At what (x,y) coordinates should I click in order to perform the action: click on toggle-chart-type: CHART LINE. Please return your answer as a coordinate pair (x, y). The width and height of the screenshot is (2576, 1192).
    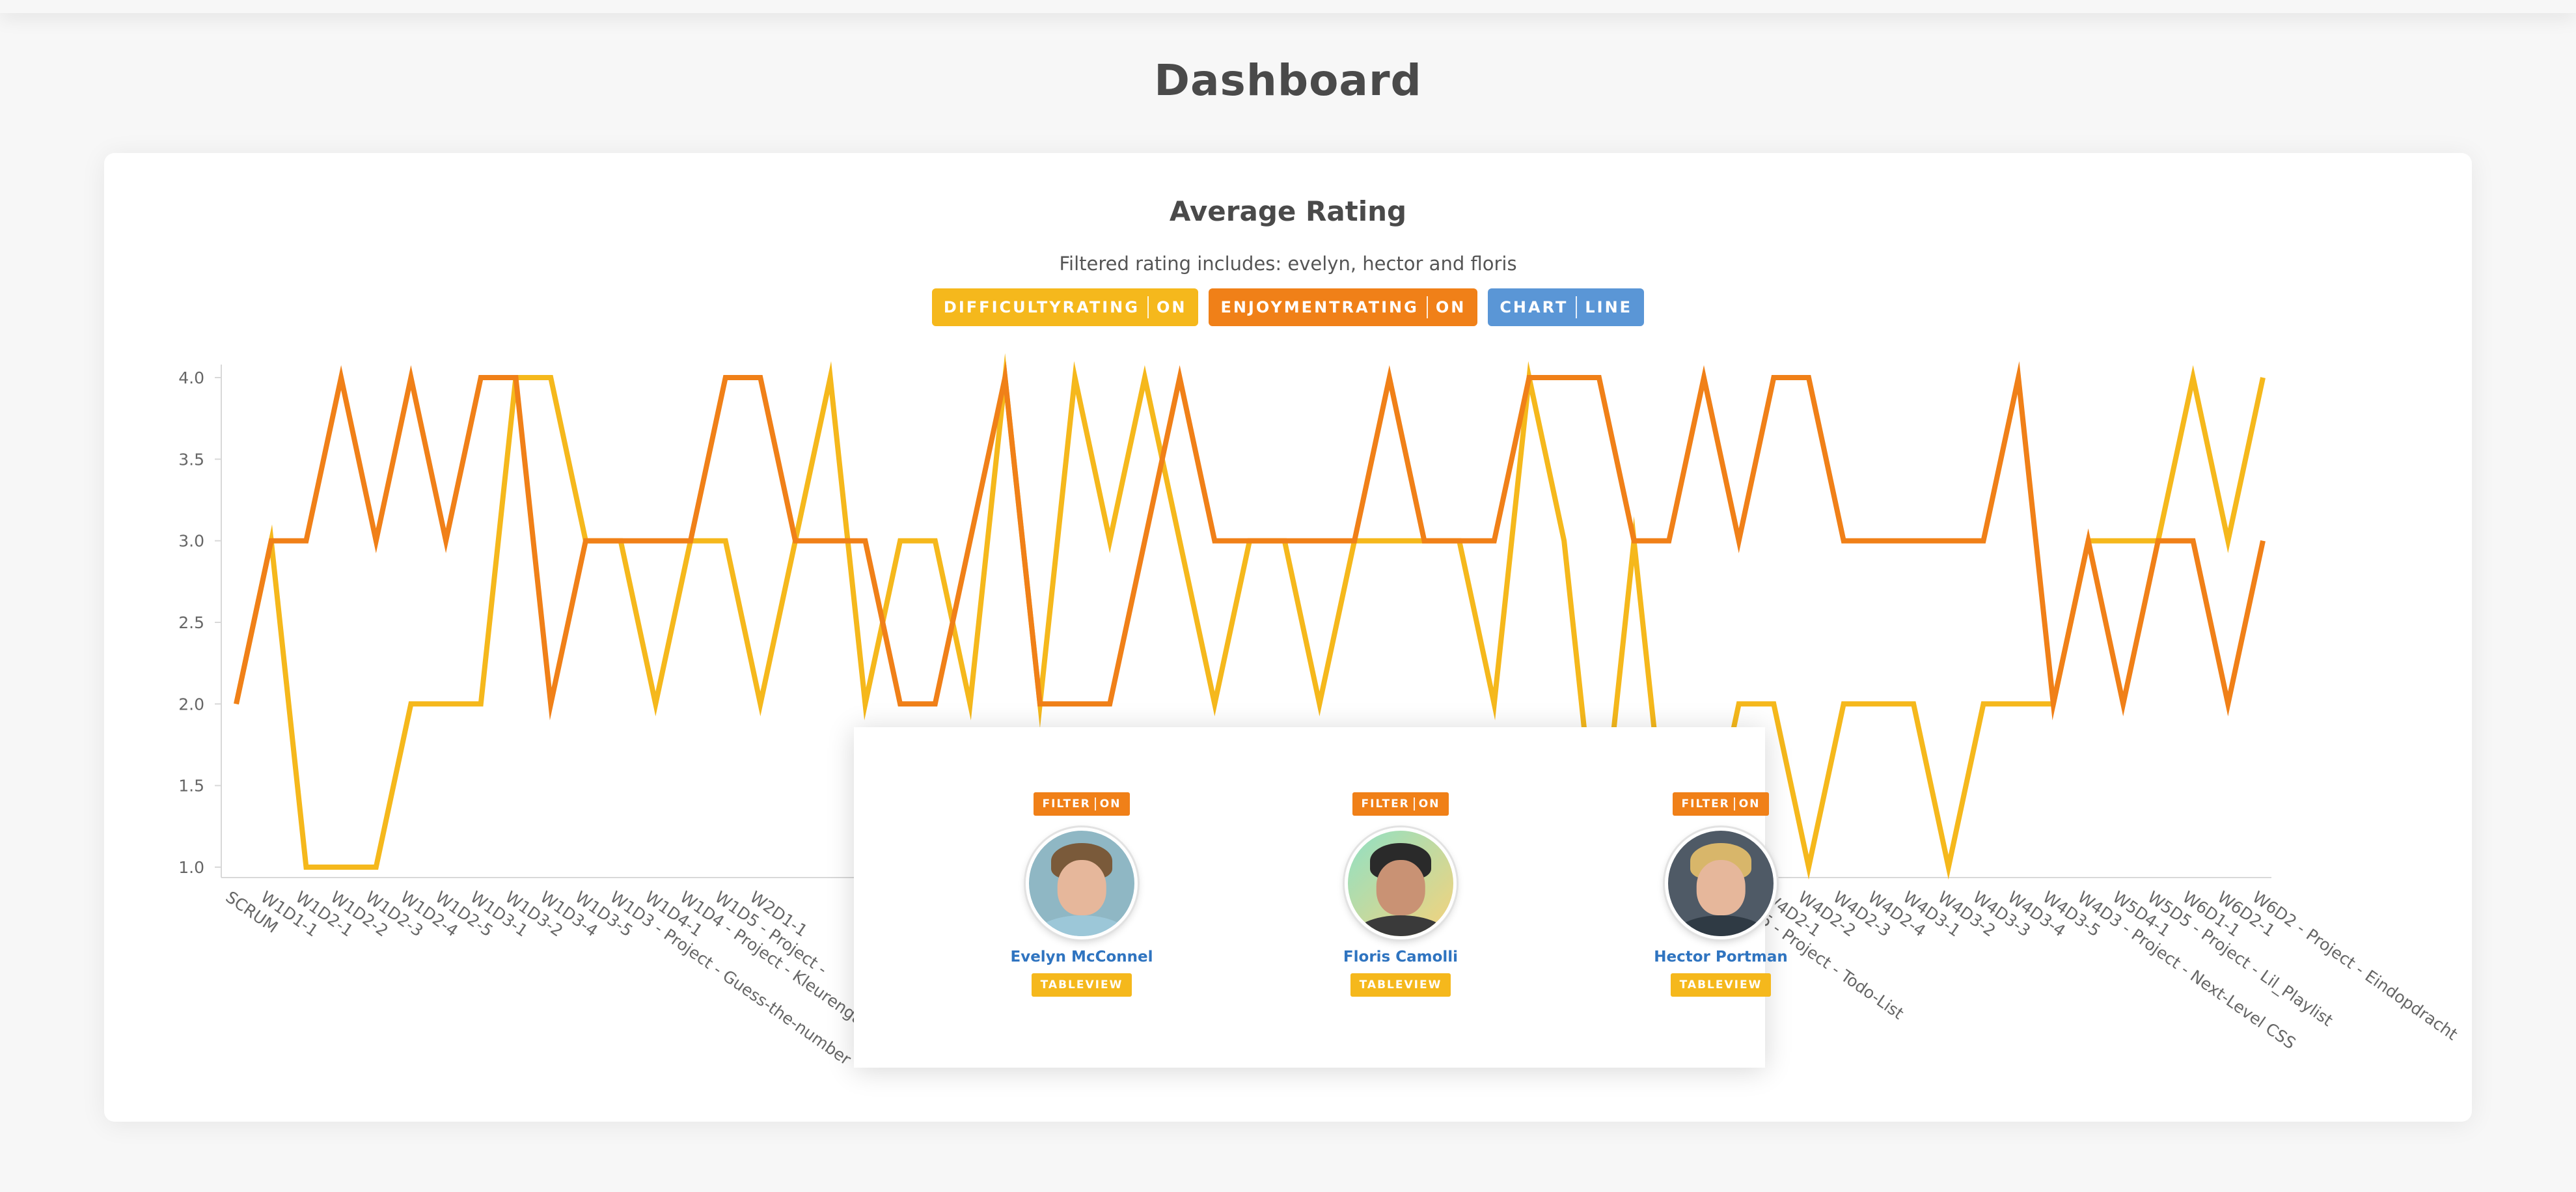
    Looking at the image, I should click on (1567, 307).